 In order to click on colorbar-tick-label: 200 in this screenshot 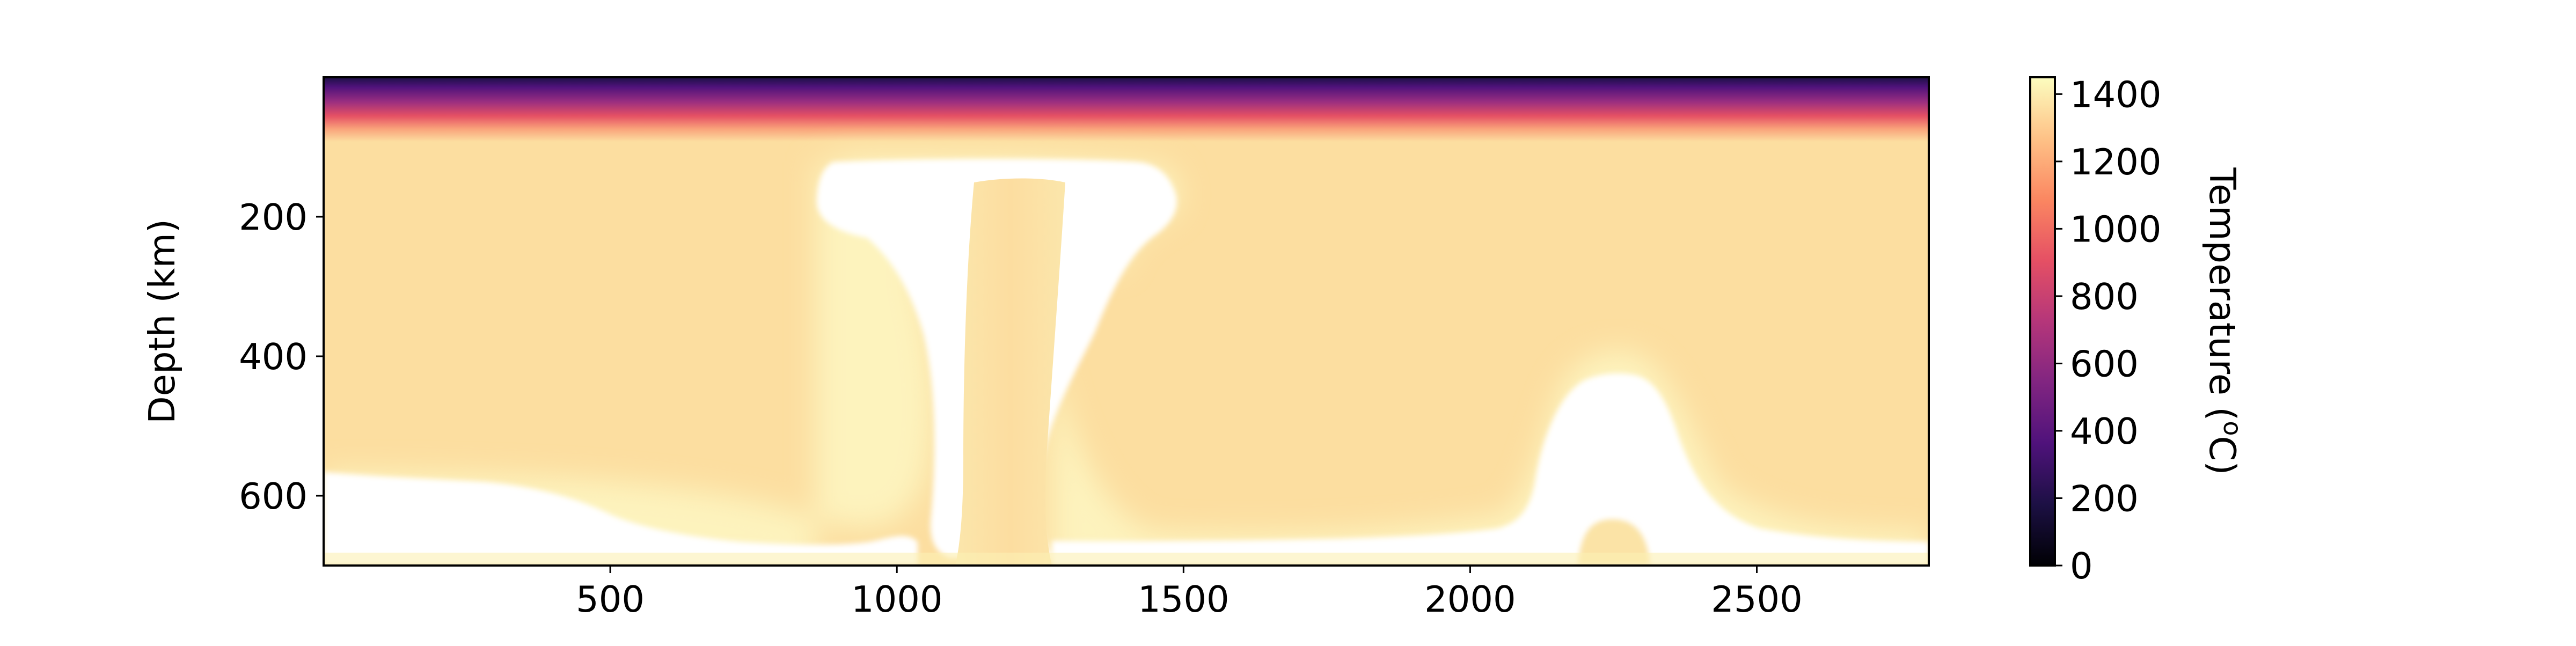, I will do `click(2104, 498)`.